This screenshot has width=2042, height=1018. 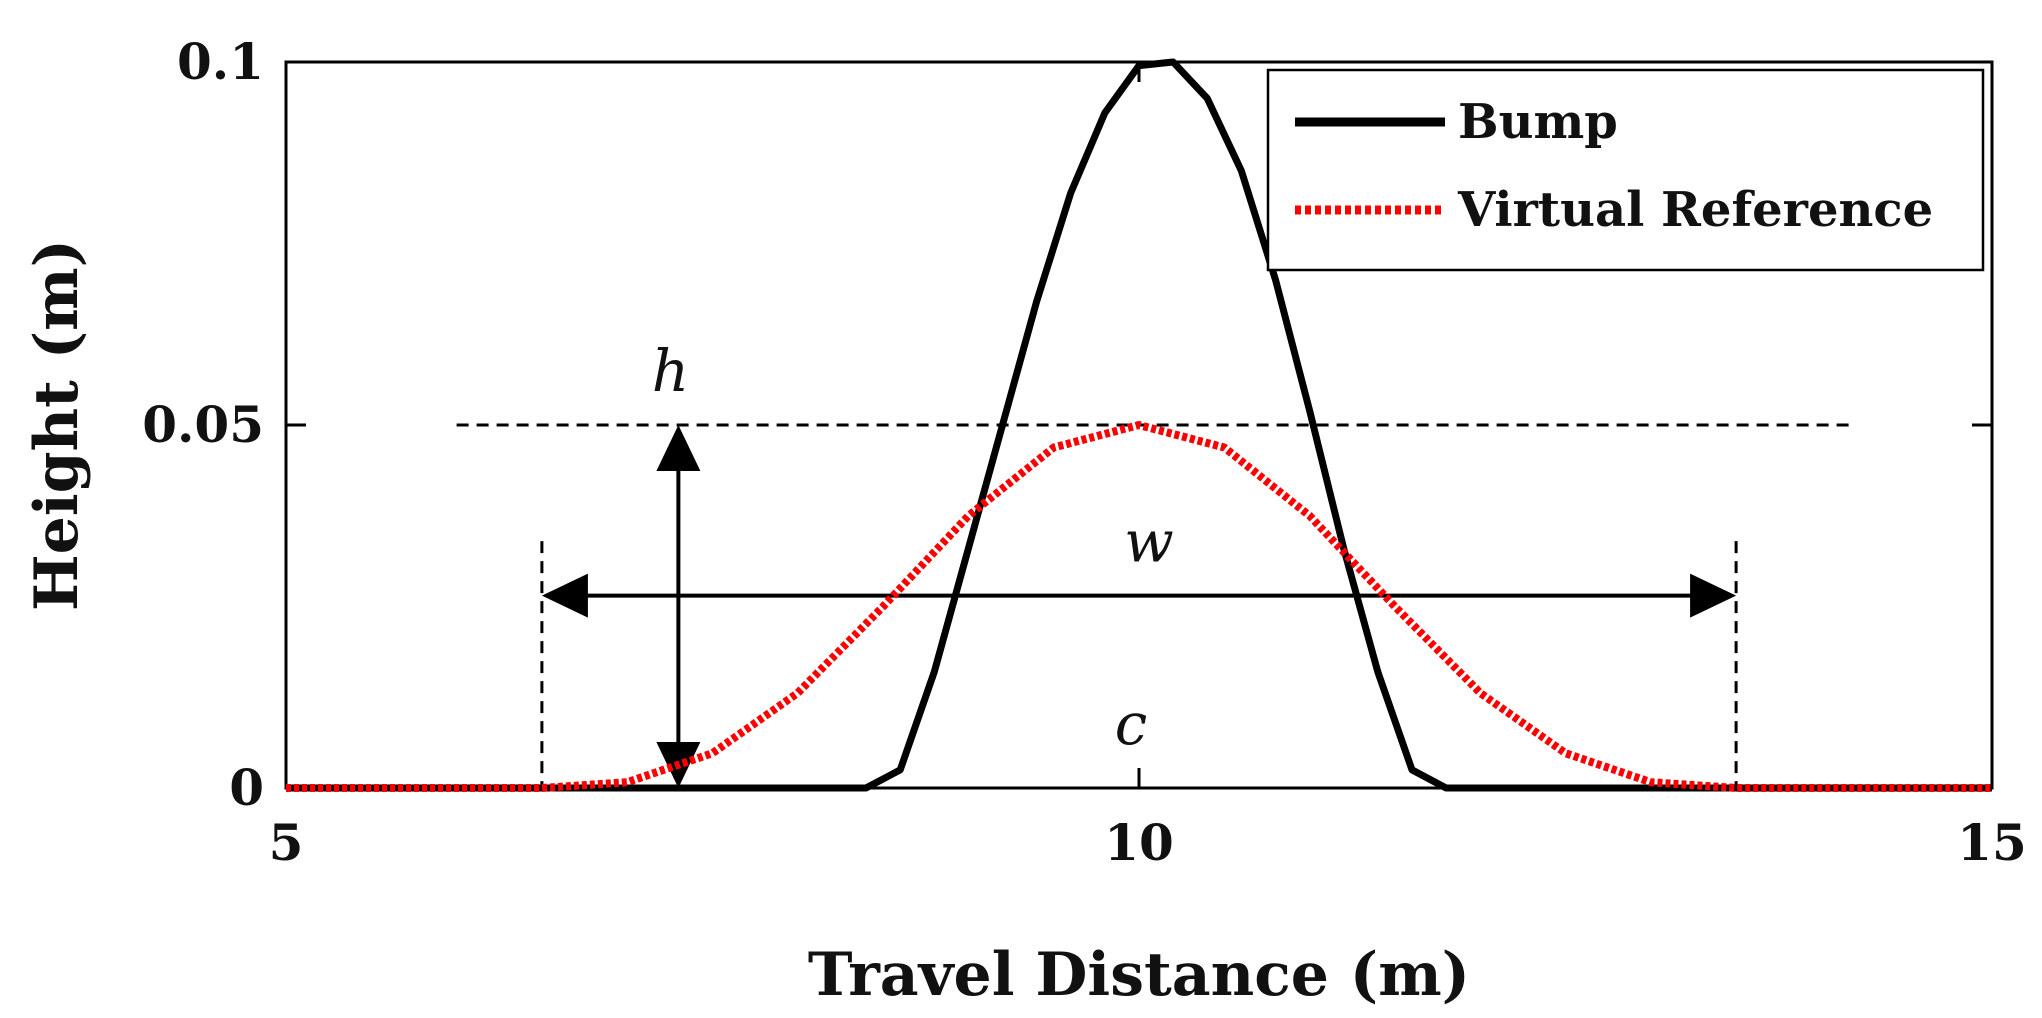 I want to click on legend-bump-label: Bump, so click(x=1538, y=122).